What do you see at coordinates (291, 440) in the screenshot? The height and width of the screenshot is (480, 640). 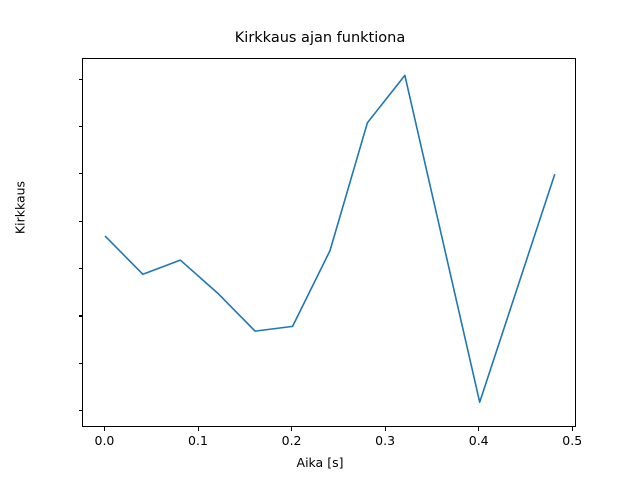 I see `x-tick-label: 0.2` at bounding box center [291, 440].